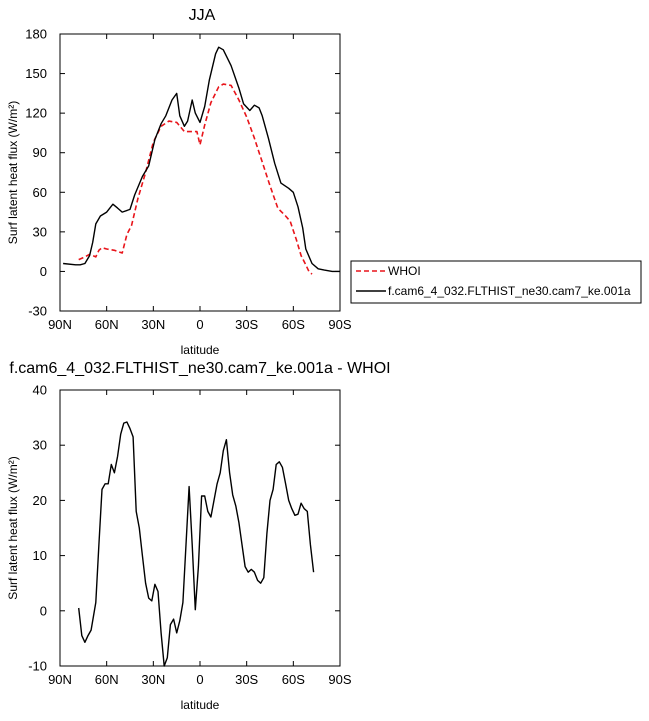  I want to click on top-x-tick-label: 0, so click(199, 324).